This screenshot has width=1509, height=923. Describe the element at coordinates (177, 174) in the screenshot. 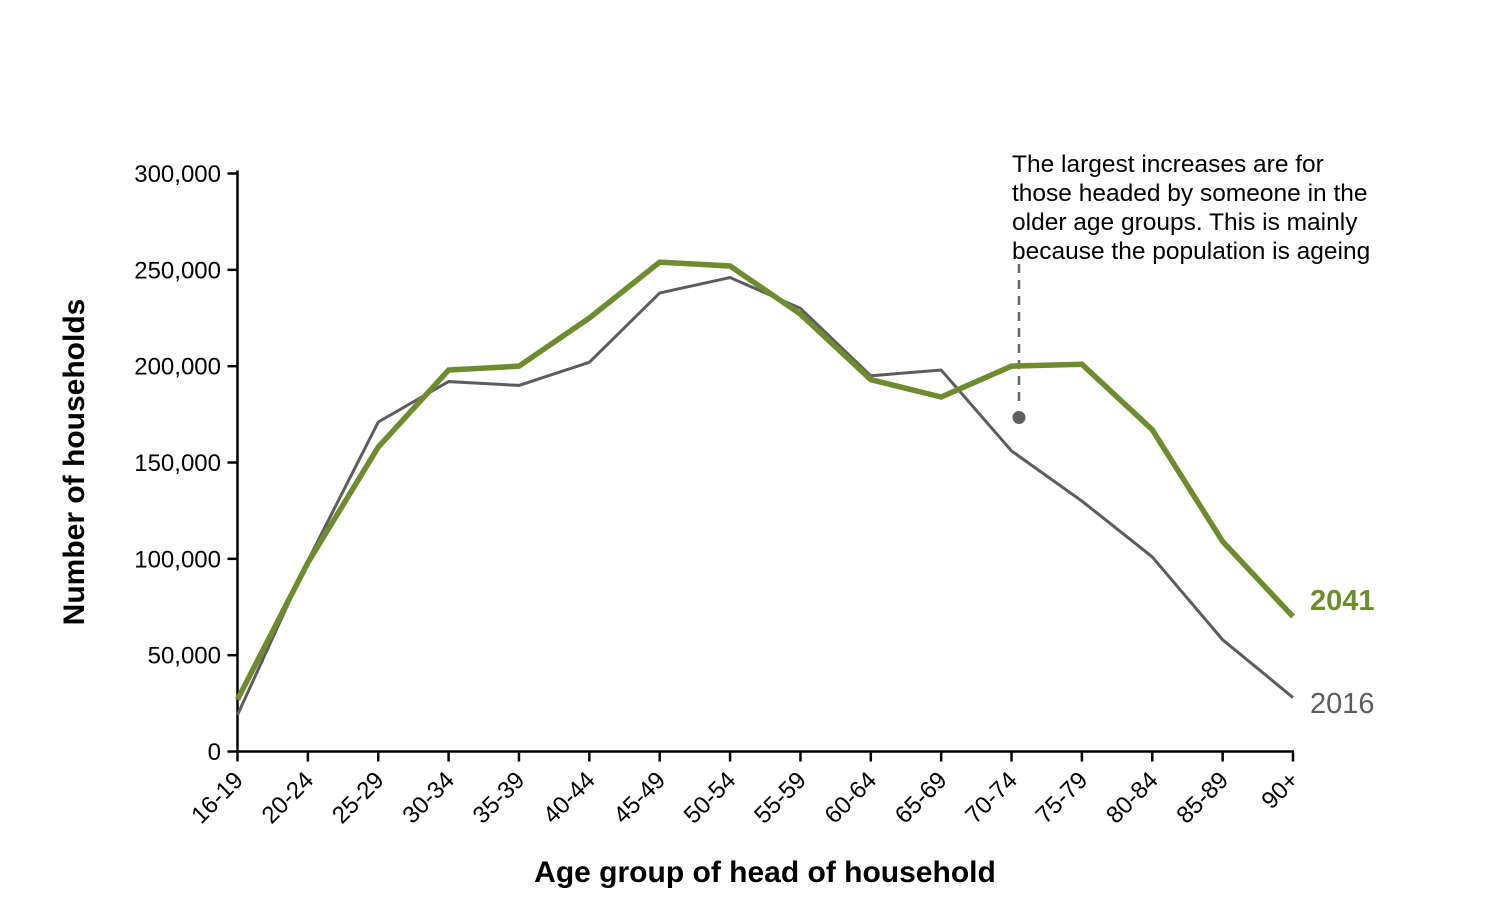

I see `y-tick-label: 300,000` at that location.